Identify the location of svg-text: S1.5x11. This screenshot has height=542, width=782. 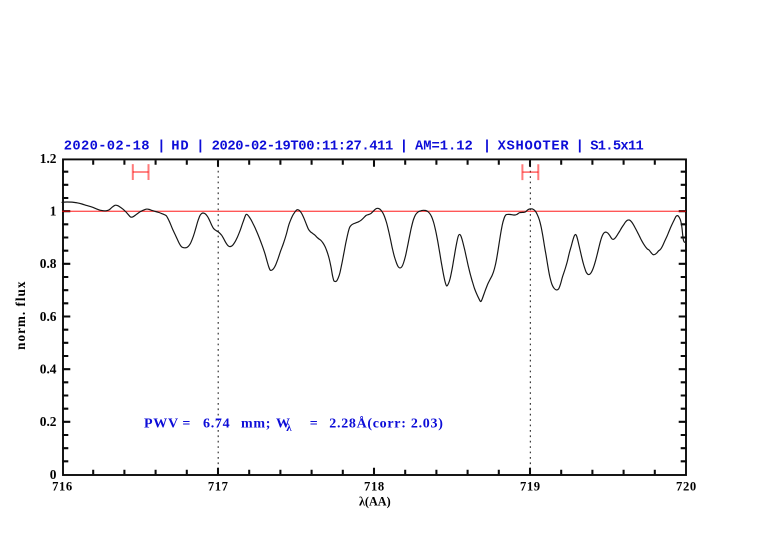
(617, 147).